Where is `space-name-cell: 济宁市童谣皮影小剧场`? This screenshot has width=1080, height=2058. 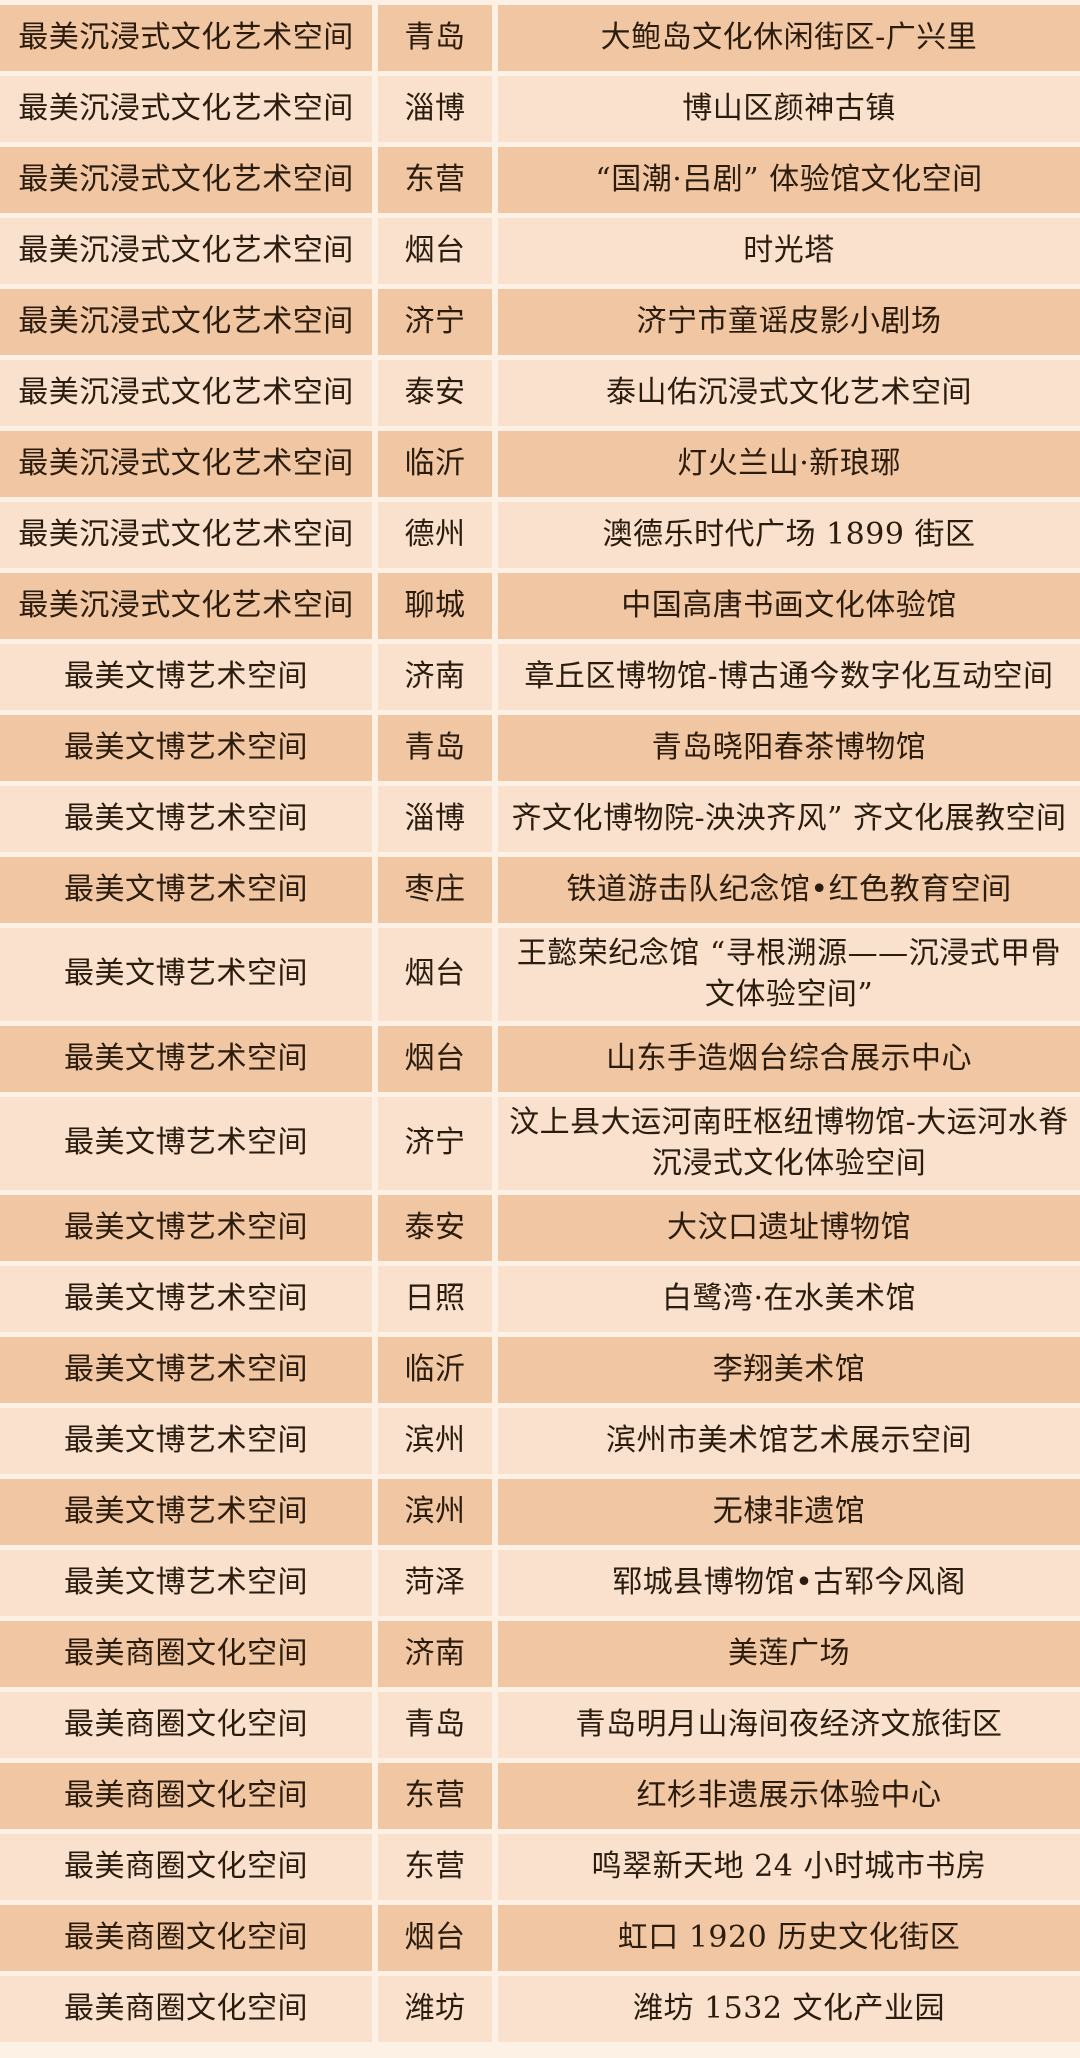
space-name-cell: 济宁市童谣皮影小剧场 is located at coordinates (789, 322).